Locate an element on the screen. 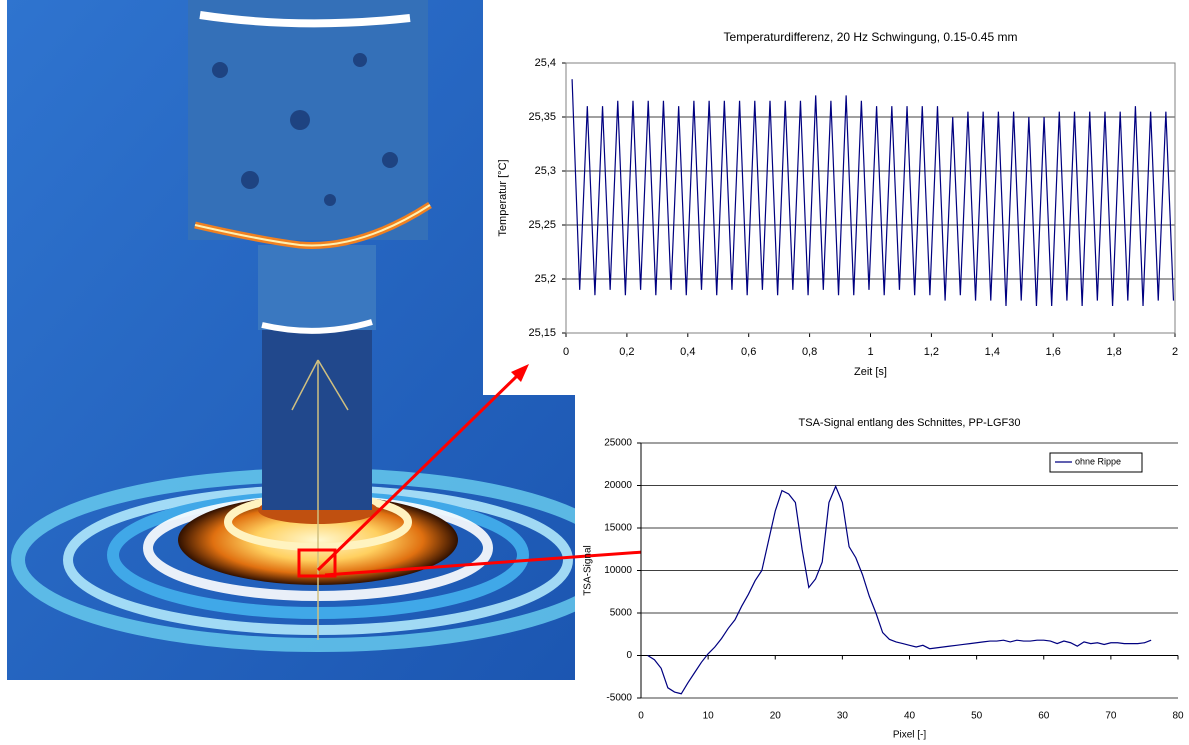 This screenshot has height=745, width=1189. x-tick-label: 1,8 is located at coordinates (1113, 352).